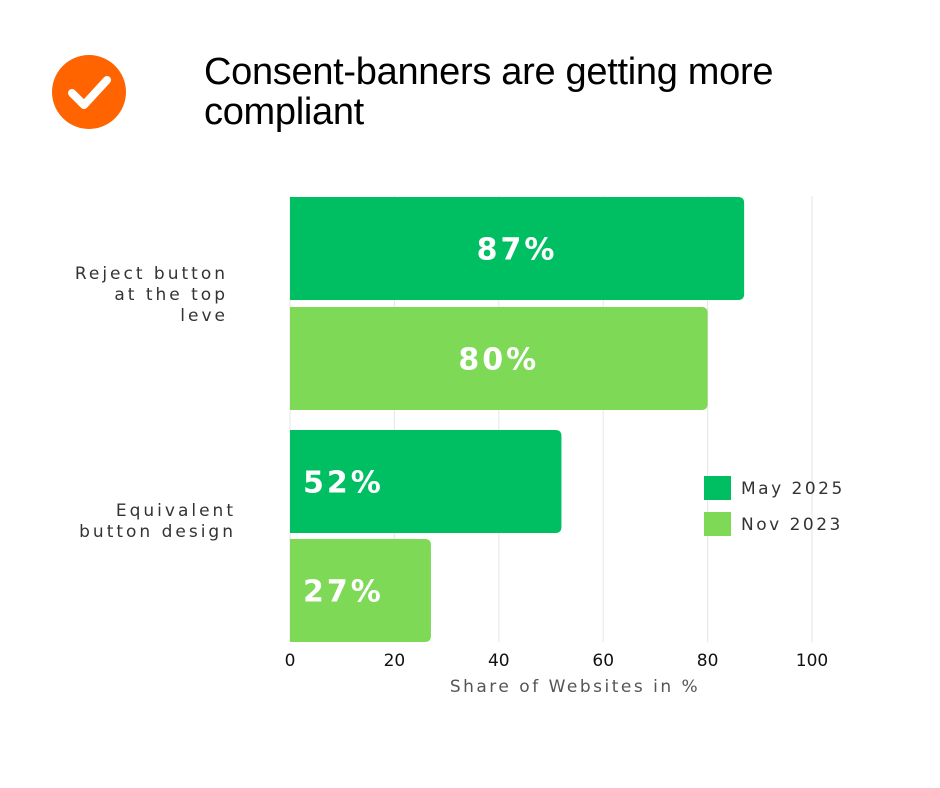 The height and width of the screenshot is (788, 940). I want to click on bar-value-label: 80%, so click(498, 360).